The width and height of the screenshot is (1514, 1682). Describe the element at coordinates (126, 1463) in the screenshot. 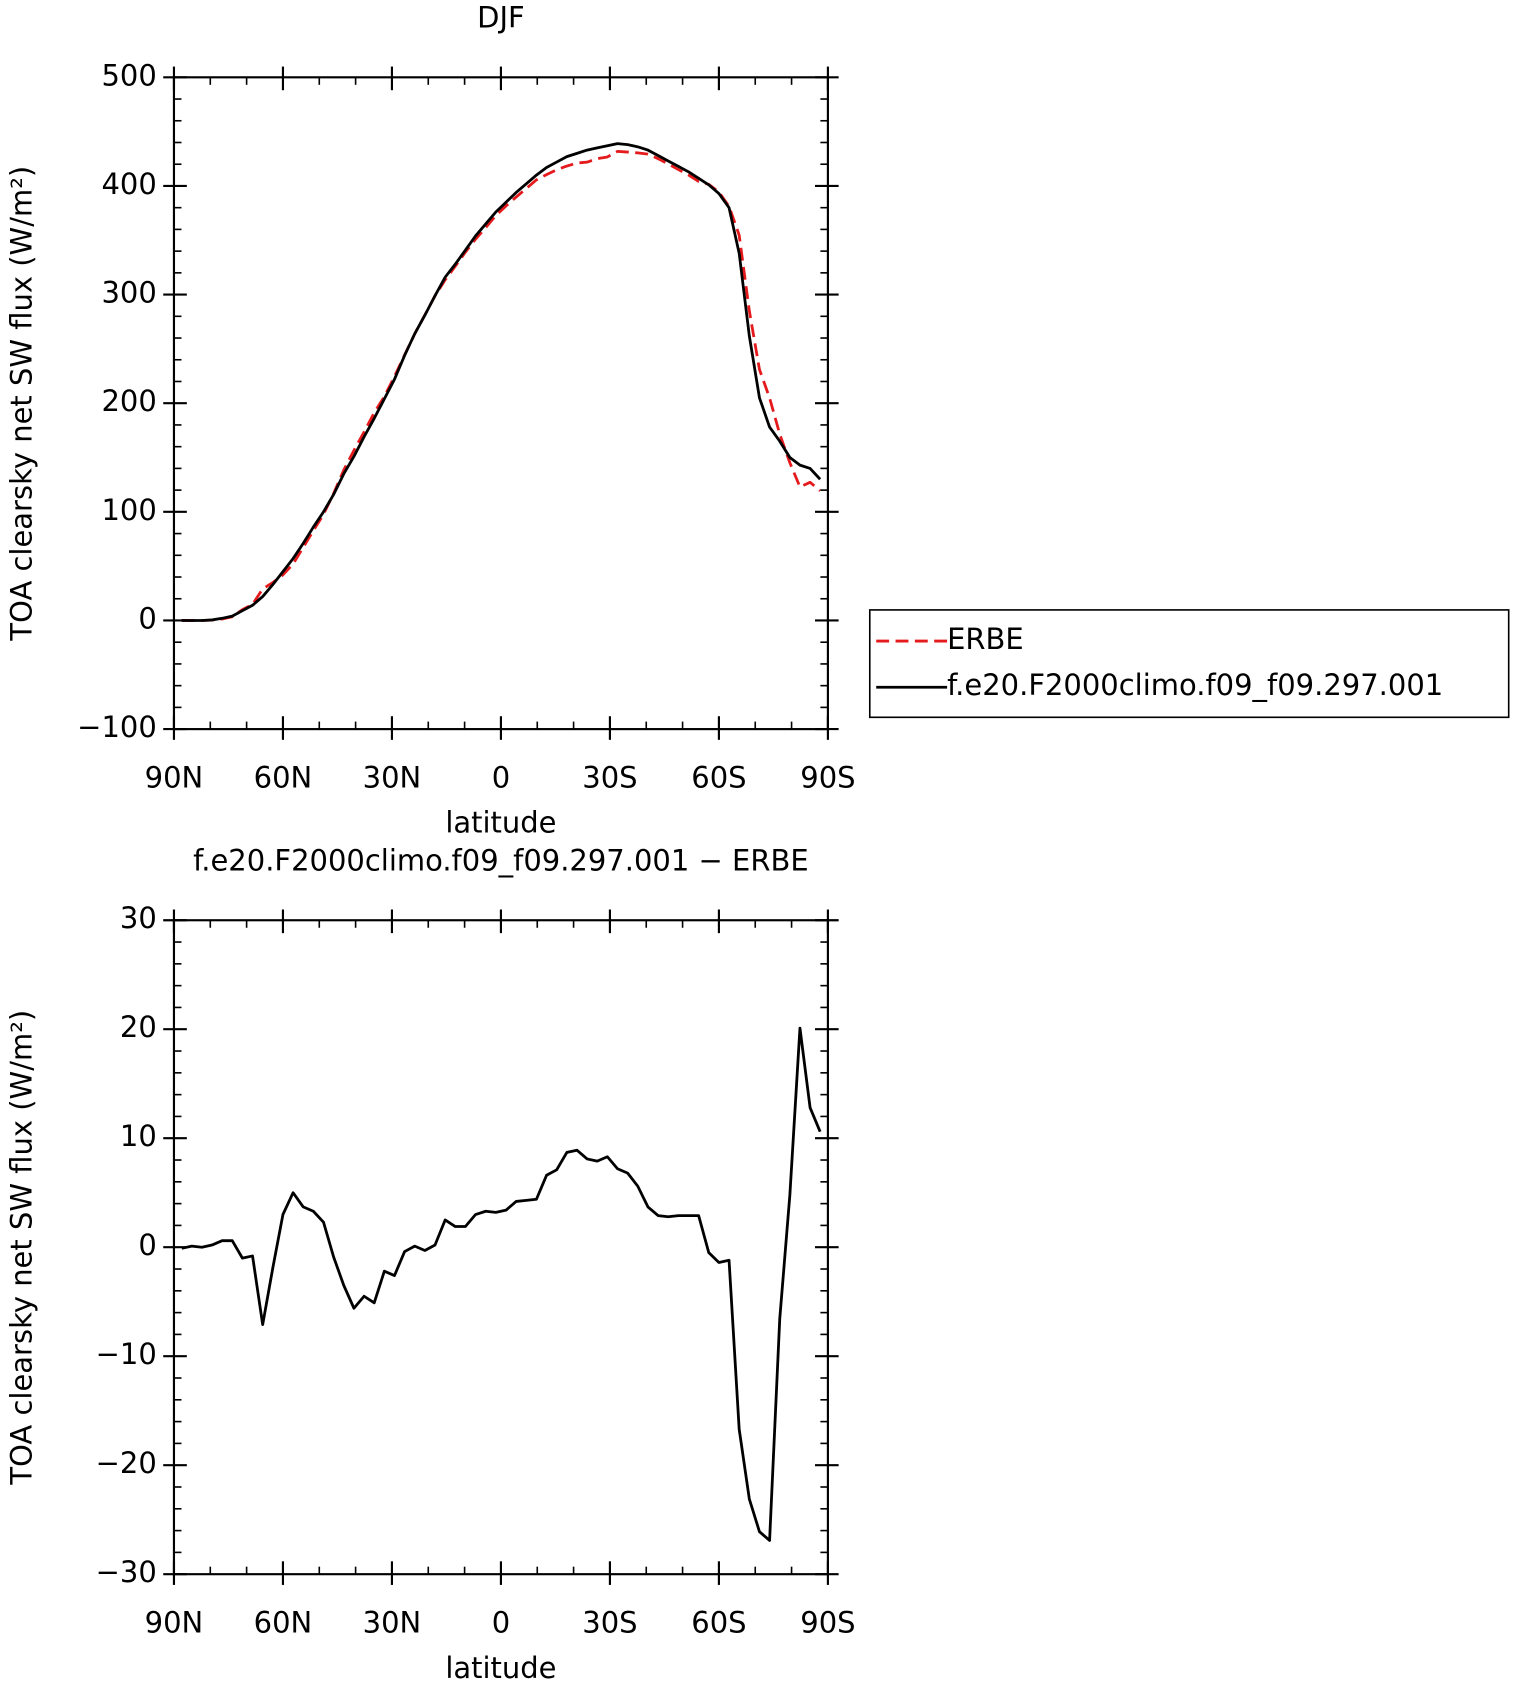

I see `y-tick-label: −20` at that location.